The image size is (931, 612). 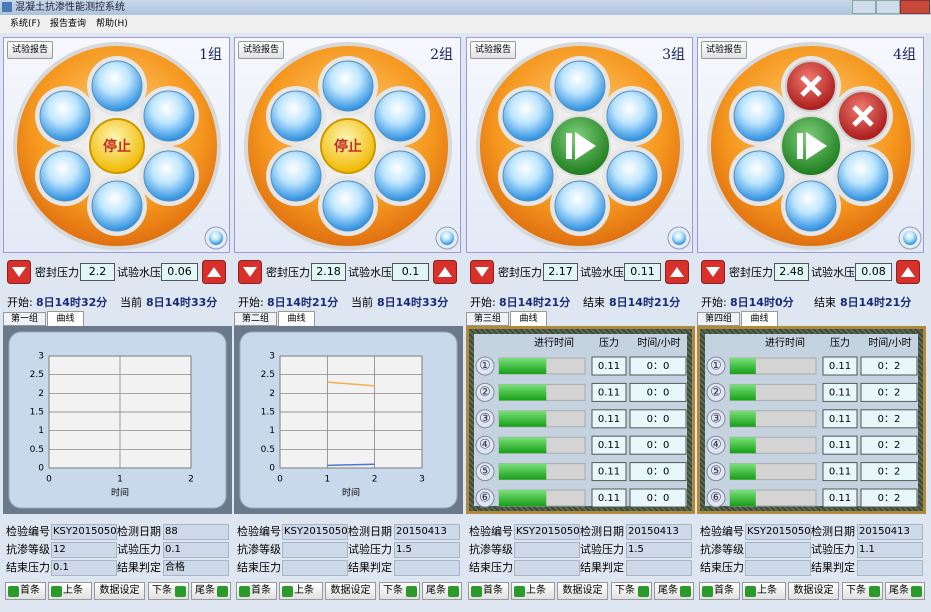 I want to click on group-label: 2组, so click(x=441, y=55).